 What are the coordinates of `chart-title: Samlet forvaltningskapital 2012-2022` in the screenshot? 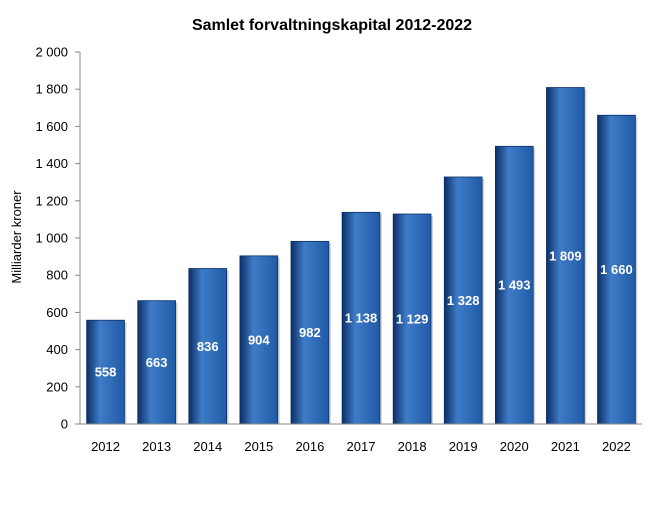 It's located at (332, 25).